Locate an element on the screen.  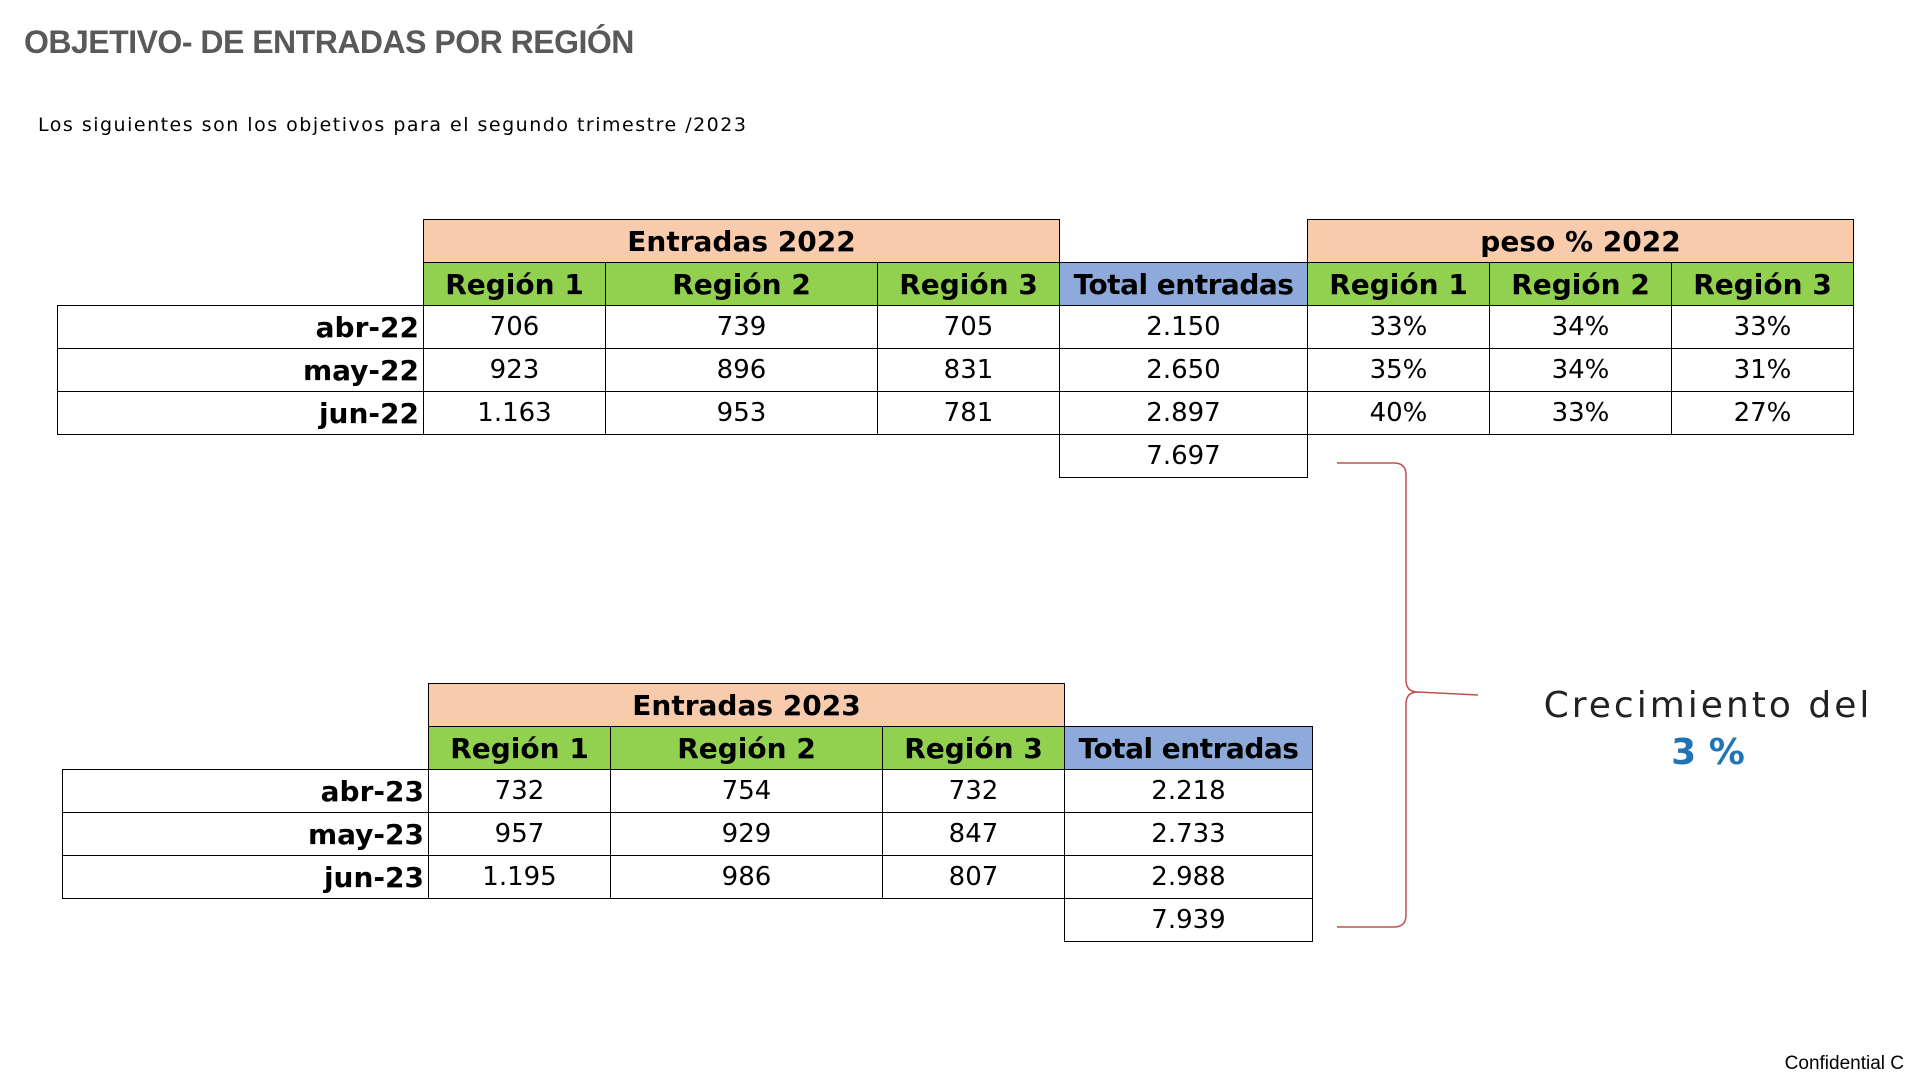
table-cell: 705 is located at coordinates (968, 327).